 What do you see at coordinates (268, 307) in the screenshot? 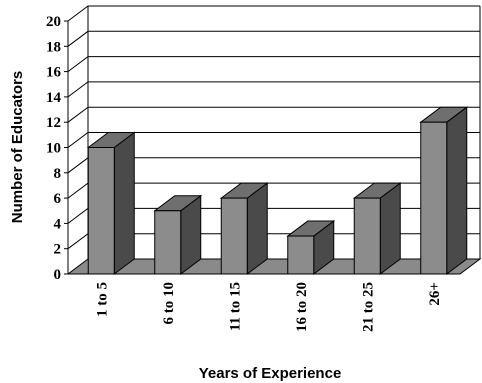
I see `x-tick-labels: 1 to 5 6 to 10 11 to 15 16 to 20 21 to 25 26+` at bounding box center [268, 307].